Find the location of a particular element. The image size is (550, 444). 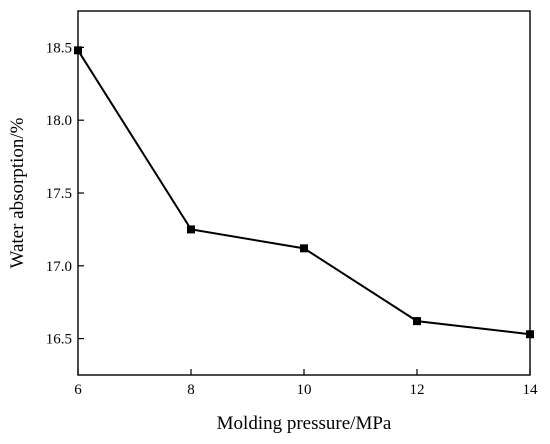

x-axis-title: Molding pressure/MPa is located at coordinates (304, 423).